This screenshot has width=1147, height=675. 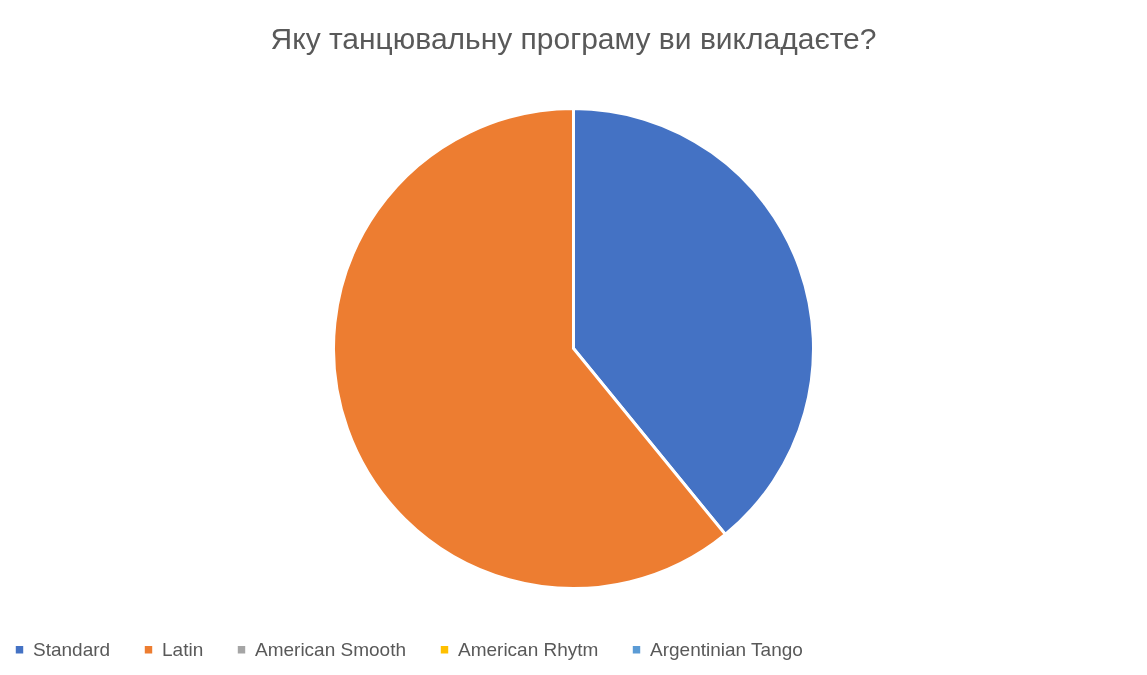 What do you see at coordinates (726, 649) in the screenshot?
I see `legend-label: Argentinian Tango` at bounding box center [726, 649].